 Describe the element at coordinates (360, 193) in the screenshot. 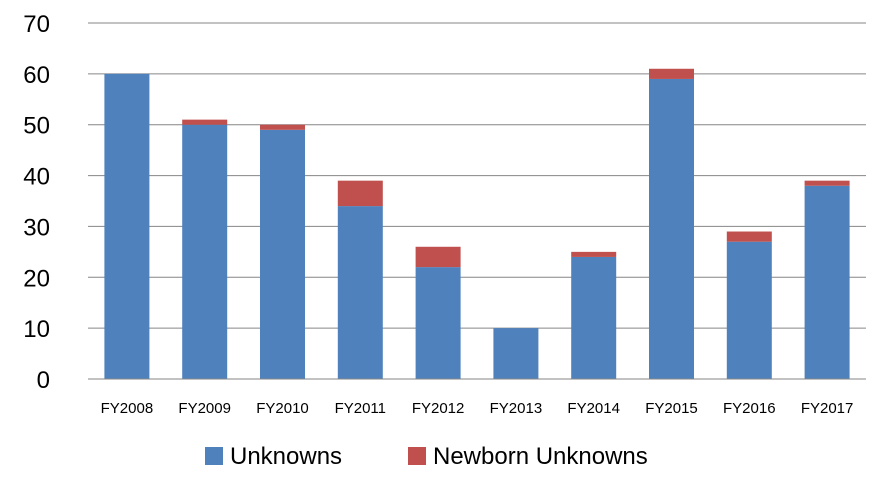

I see `bar-newborn-unknowns-fy2011` at that location.